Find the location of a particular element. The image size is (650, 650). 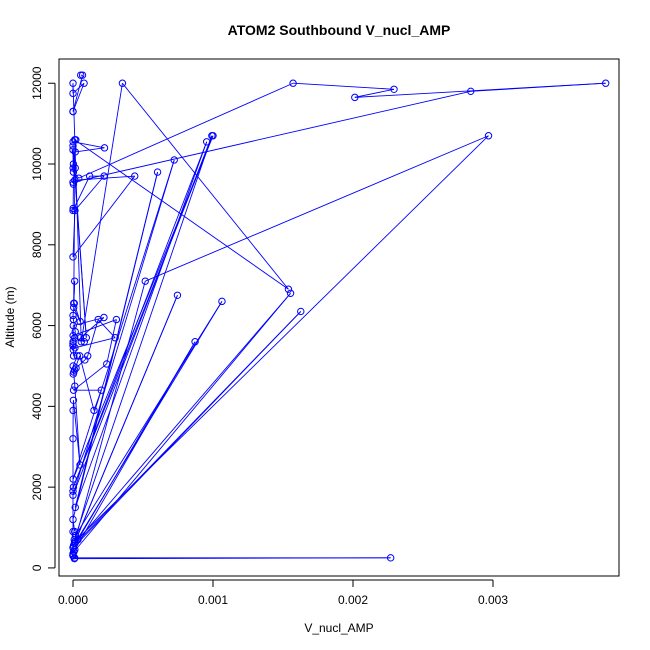

x-axis-label: V_nucl_AMP is located at coordinates (338, 628).